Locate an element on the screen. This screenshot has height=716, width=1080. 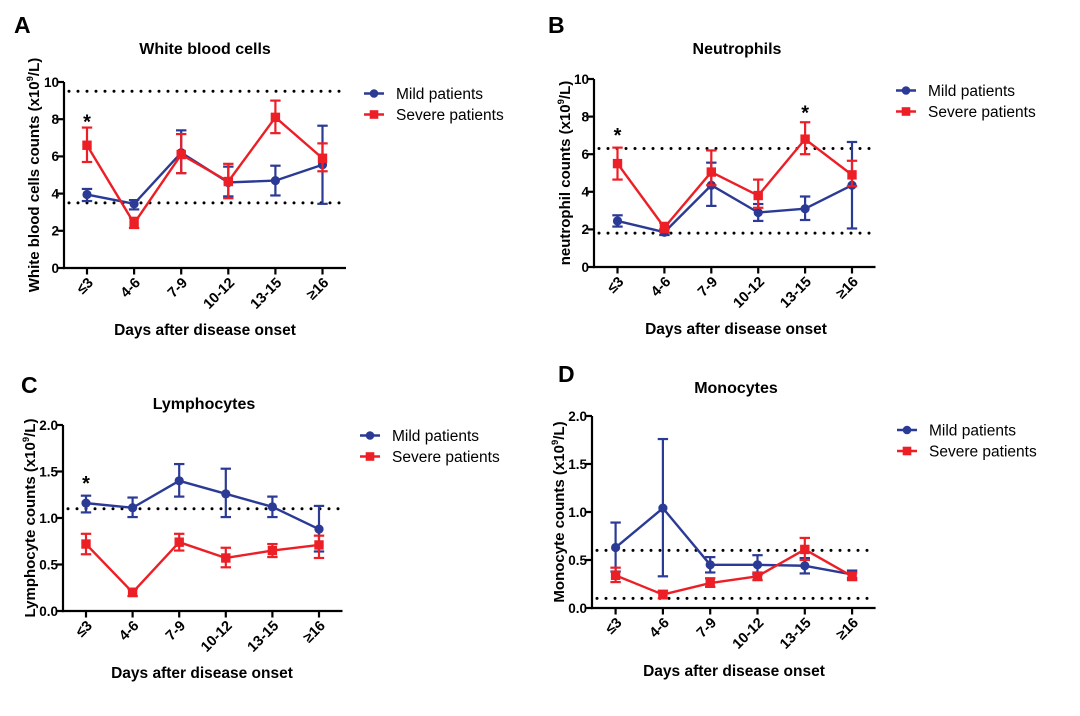
panel-letter: A is located at coordinates (22, 25).